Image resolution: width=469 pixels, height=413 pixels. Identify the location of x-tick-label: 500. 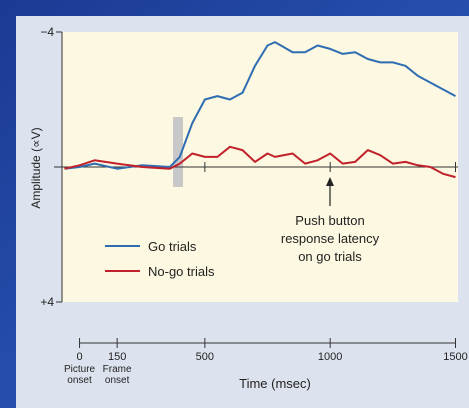
(205, 357).